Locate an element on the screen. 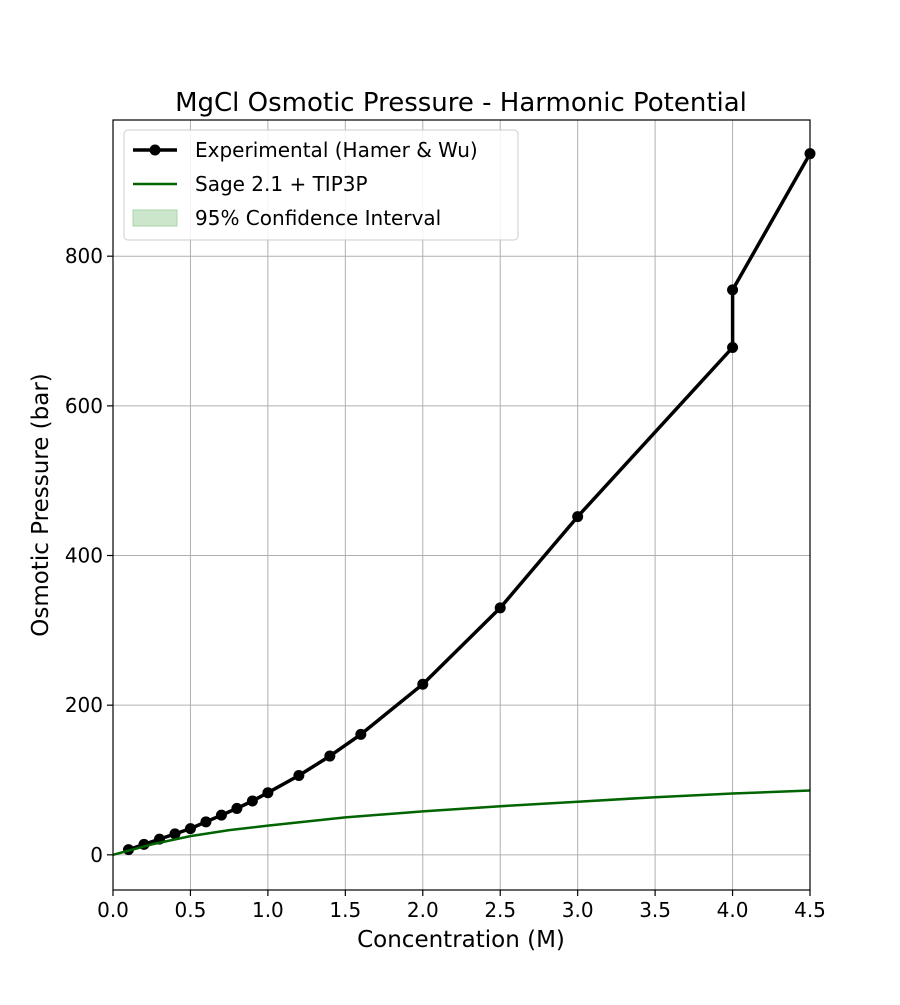  y-tick-label: 400 is located at coordinates (84, 556).